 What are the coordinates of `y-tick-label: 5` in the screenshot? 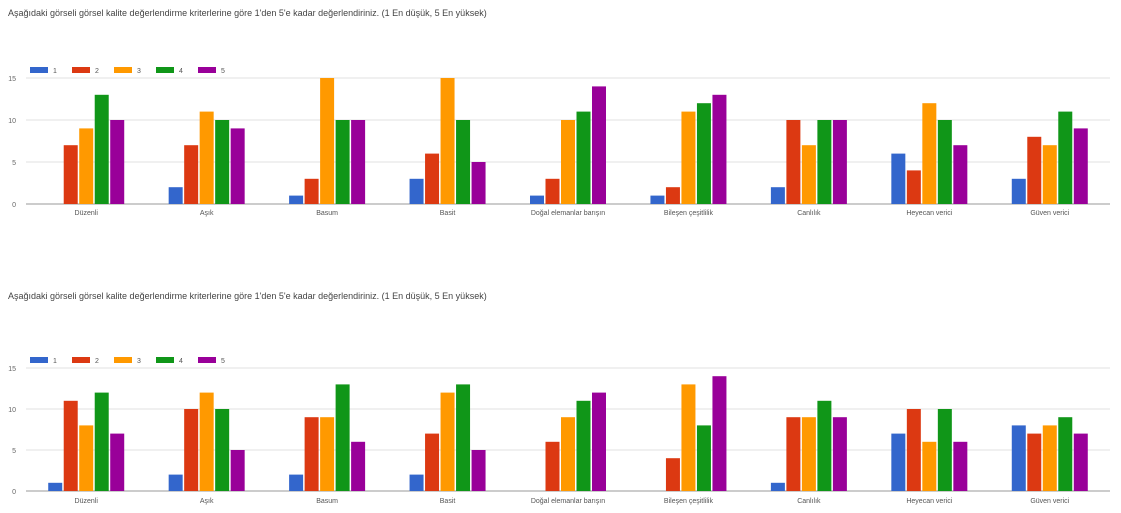 It's located at (14, 451).